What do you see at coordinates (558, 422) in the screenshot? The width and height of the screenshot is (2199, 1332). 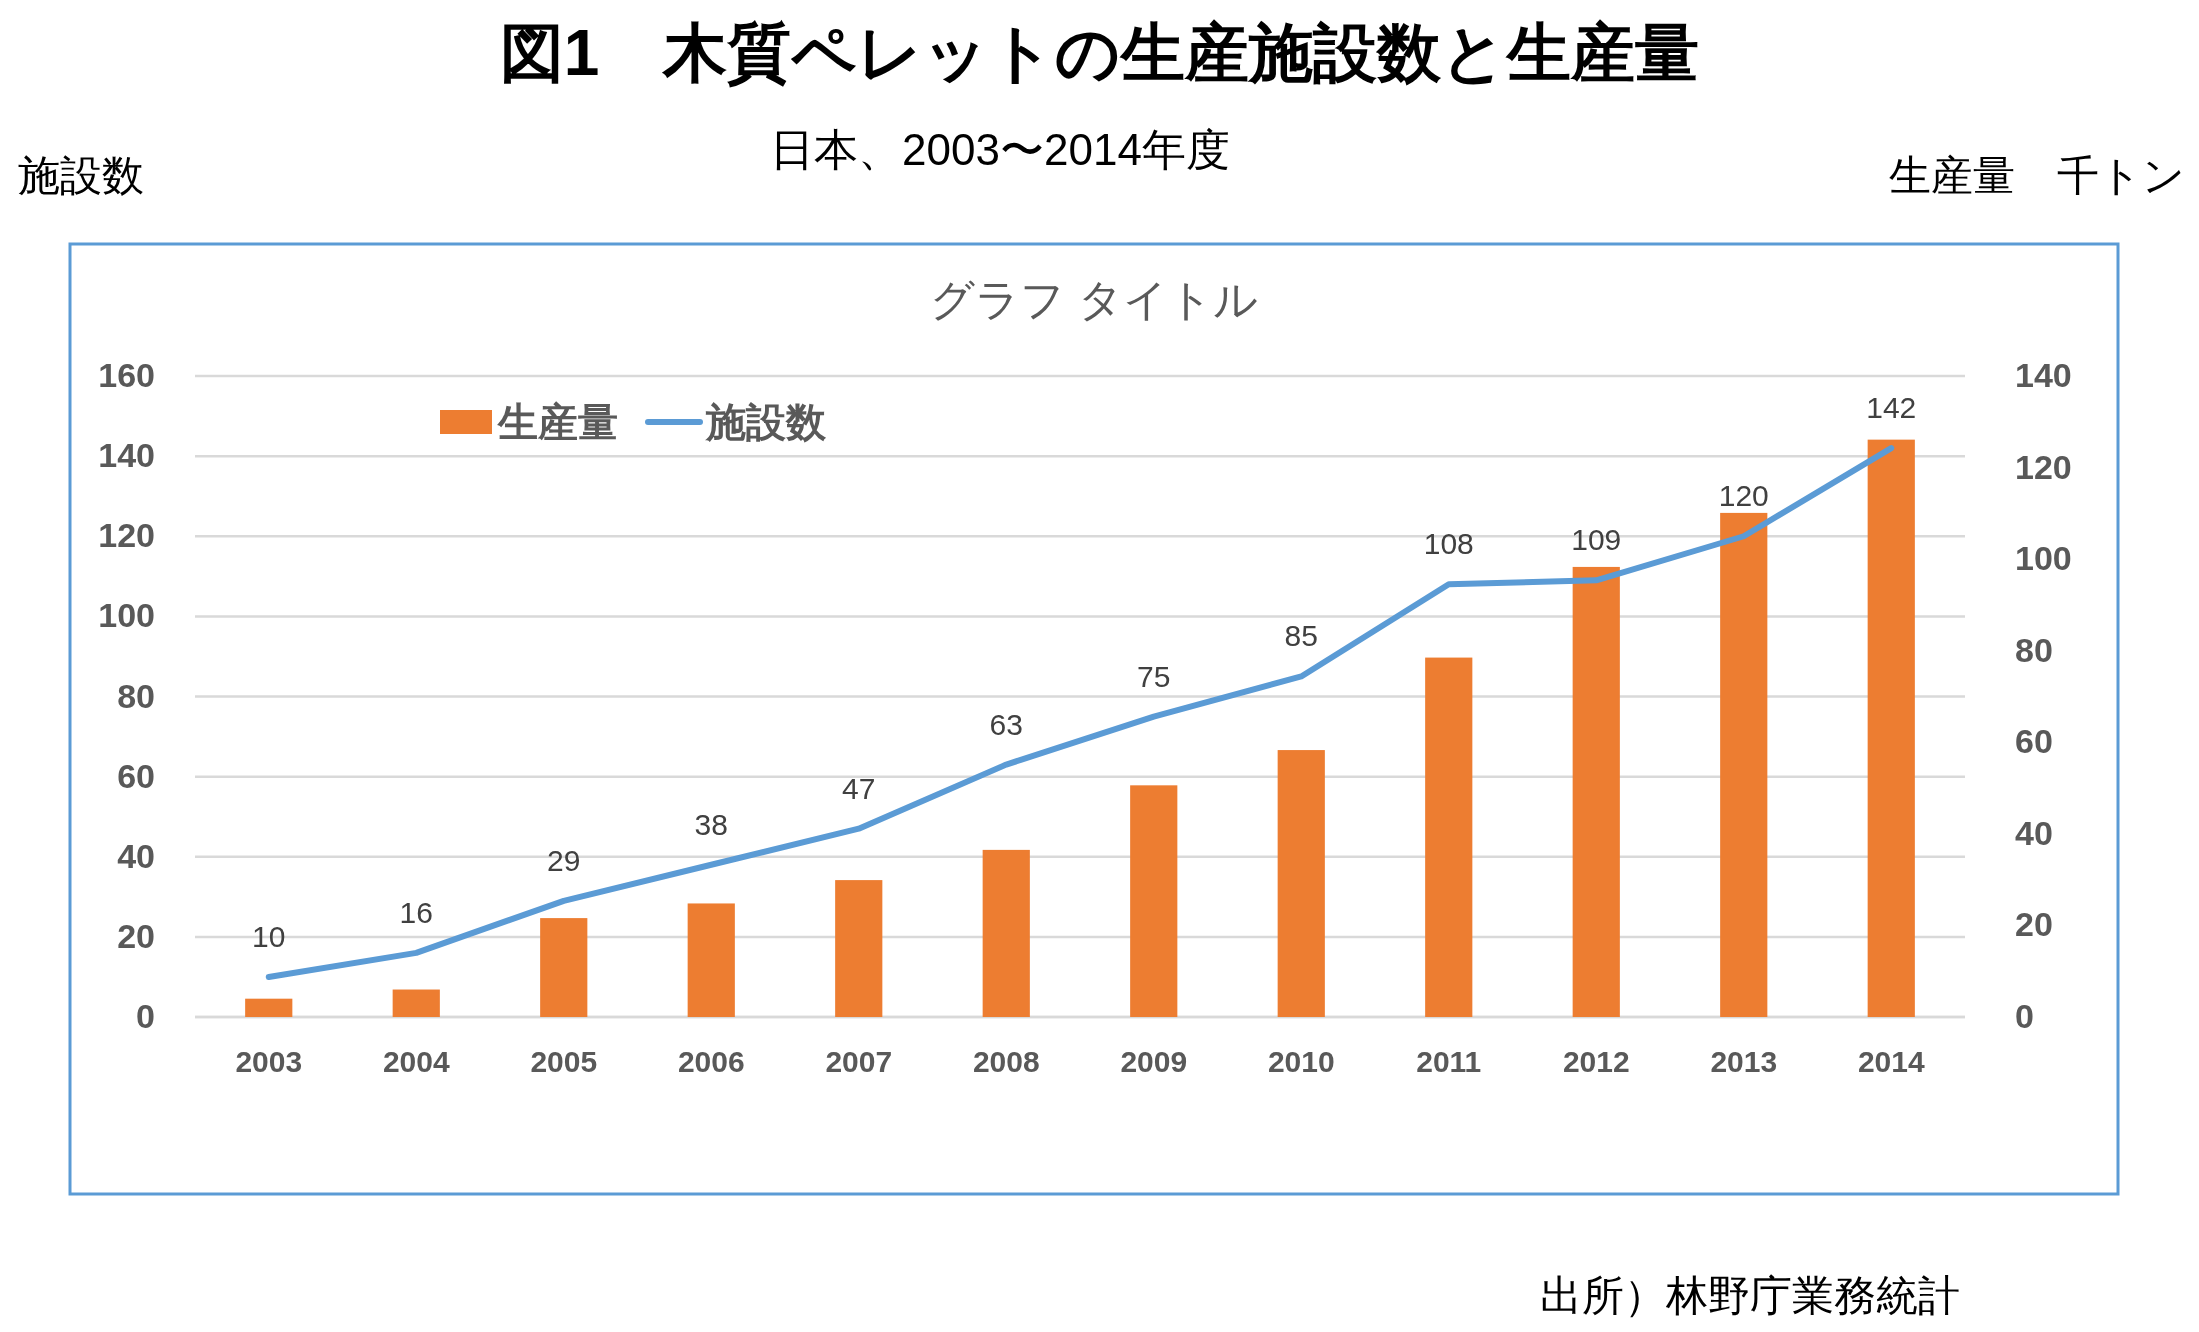 I see `legend: 生産量` at bounding box center [558, 422].